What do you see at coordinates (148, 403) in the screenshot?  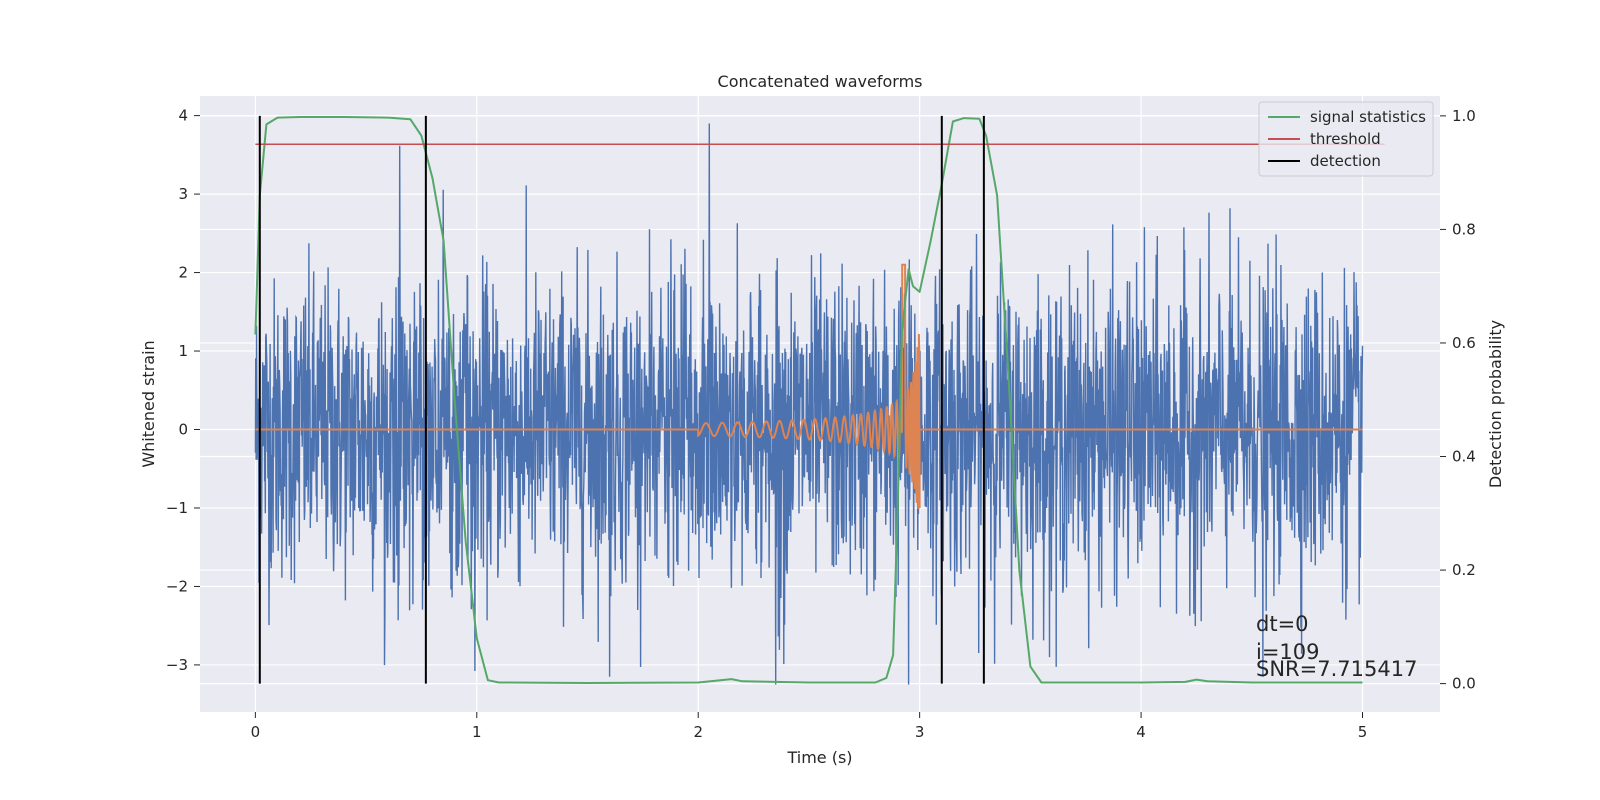 I see `y-axis-label-left: Whitened strain` at bounding box center [148, 403].